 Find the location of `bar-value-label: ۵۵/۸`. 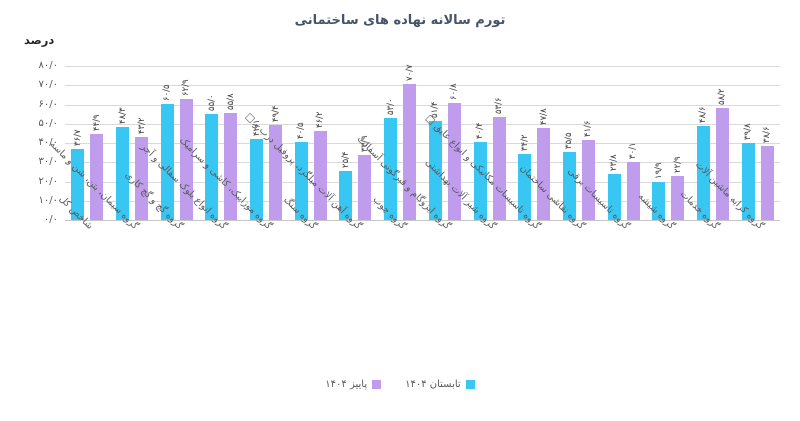

bar-value-label: ۵۵/۸ is located at coordinates (230, 101).